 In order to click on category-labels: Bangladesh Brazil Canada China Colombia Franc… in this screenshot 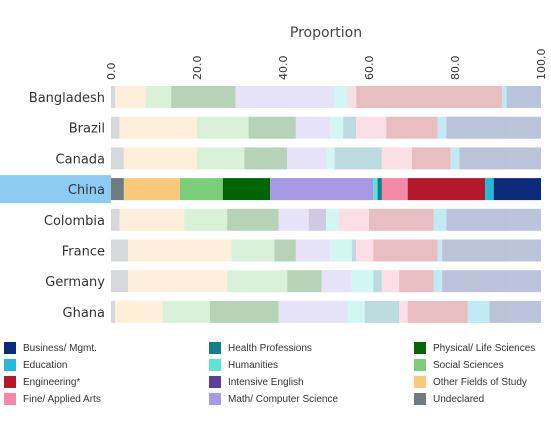, I will do `click(67, 206)`.